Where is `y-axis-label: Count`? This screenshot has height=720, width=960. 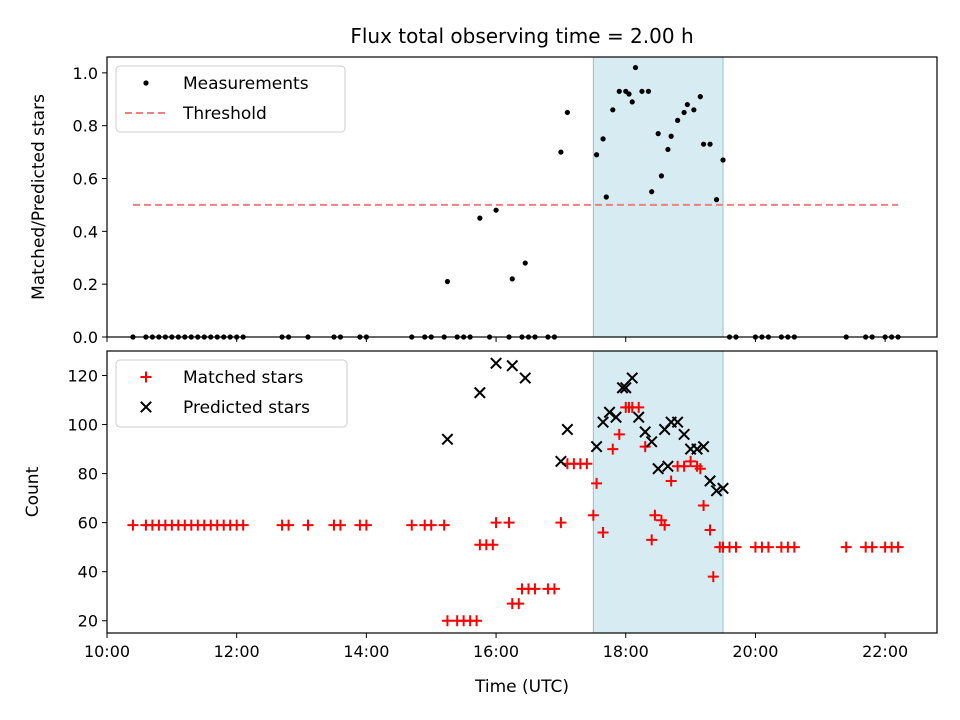 y-axis-label: Count is located at coordinates (33, 491).